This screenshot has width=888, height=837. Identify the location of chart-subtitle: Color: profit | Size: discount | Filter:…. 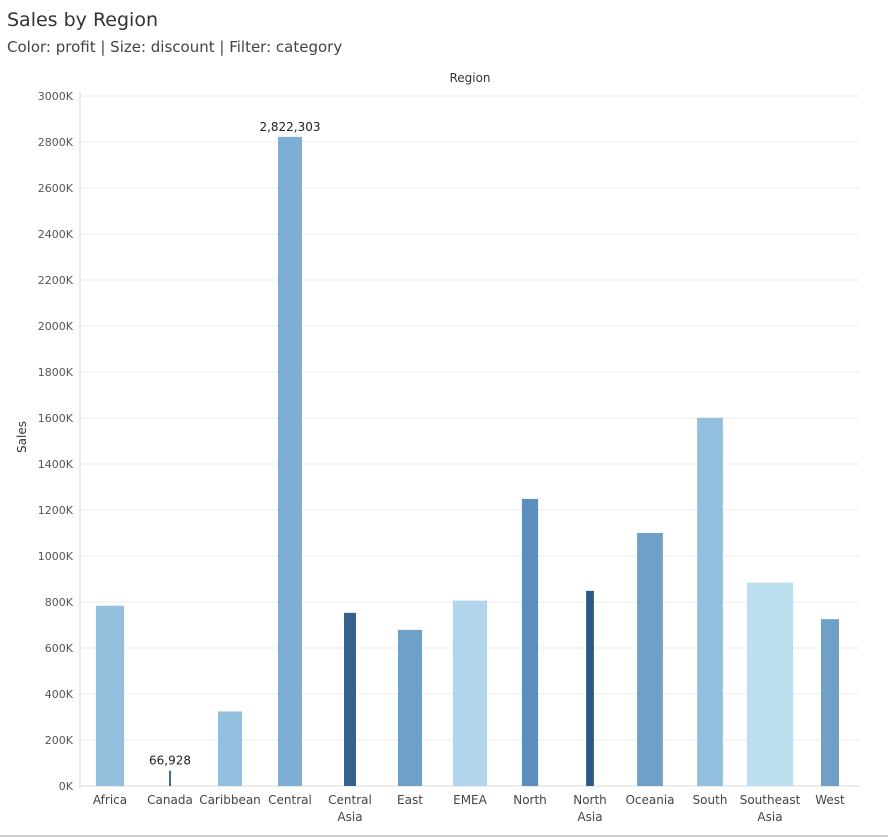
(175, 47).